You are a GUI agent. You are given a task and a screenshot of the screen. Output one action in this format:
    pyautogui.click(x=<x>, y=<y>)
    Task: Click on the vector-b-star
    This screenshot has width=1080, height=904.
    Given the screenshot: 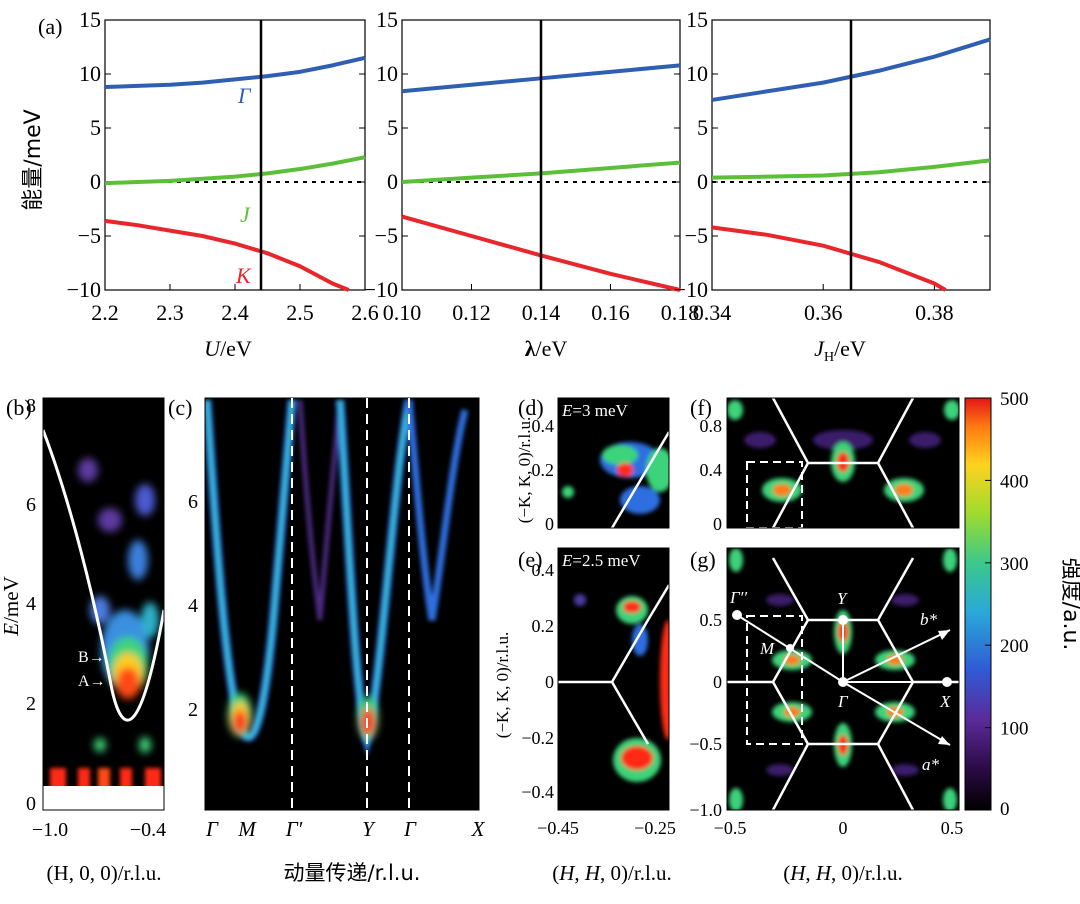 What is the action you would take?
    pyautogui.click(x=896, y=656)
    